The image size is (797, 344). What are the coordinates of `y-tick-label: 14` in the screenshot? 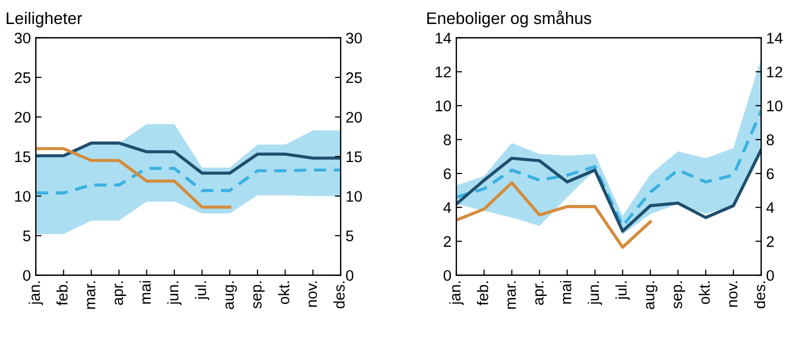 It's located at (444, 38).